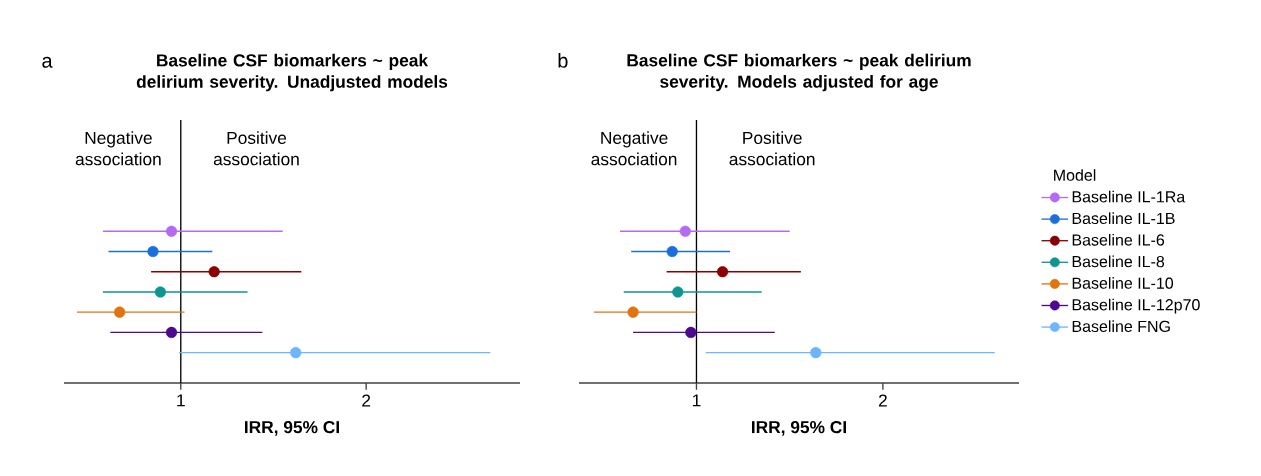  Describe the element at coordinates (1123, 283) in the screenshot. I see `legend-label: Baseline IL-10` at that location.